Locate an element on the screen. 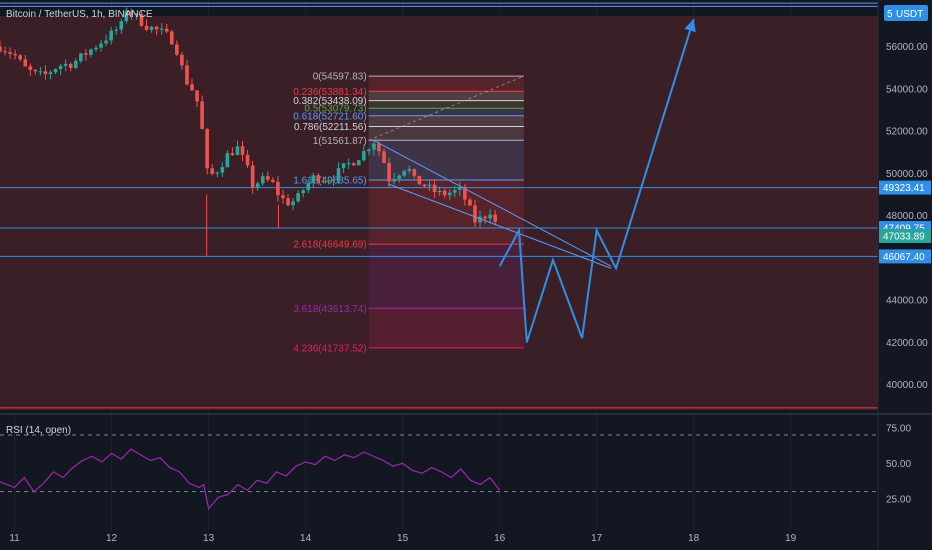  falling-wedge is located at coordinates (492, 204).